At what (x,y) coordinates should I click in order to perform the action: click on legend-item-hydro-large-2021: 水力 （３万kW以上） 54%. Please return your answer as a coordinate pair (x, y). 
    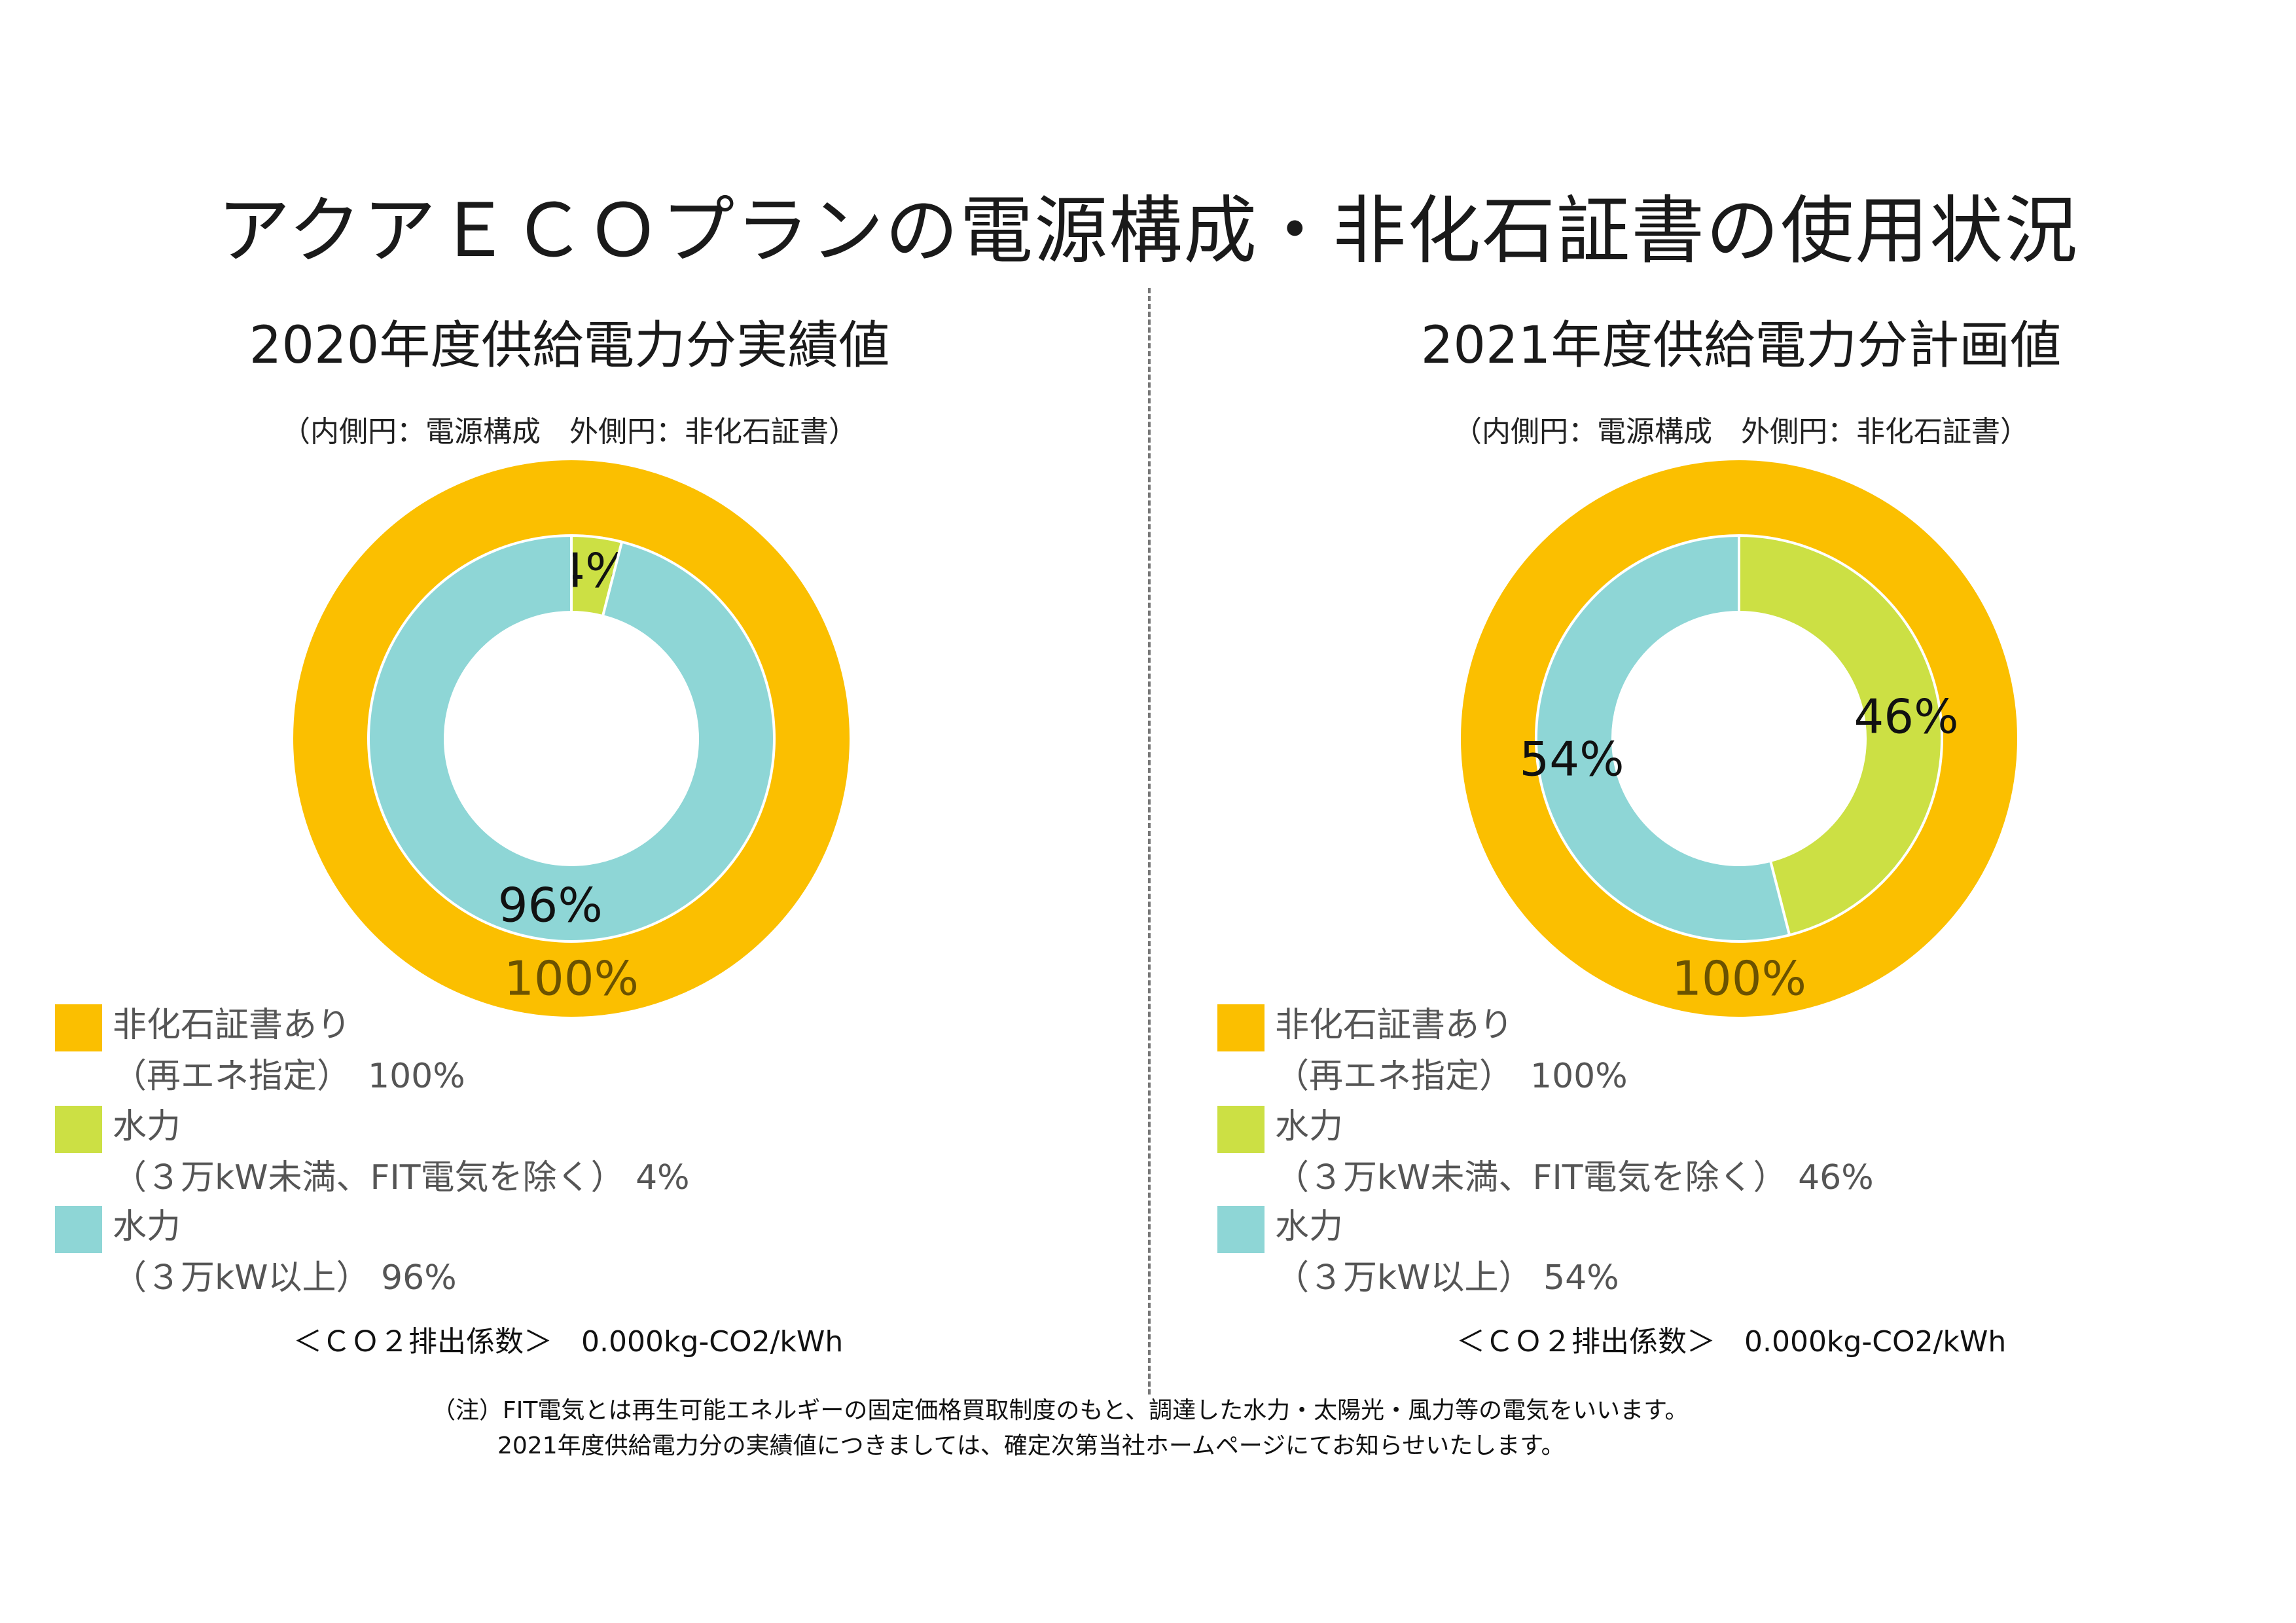
    Looking at the image, I should click on (1708, 1255).